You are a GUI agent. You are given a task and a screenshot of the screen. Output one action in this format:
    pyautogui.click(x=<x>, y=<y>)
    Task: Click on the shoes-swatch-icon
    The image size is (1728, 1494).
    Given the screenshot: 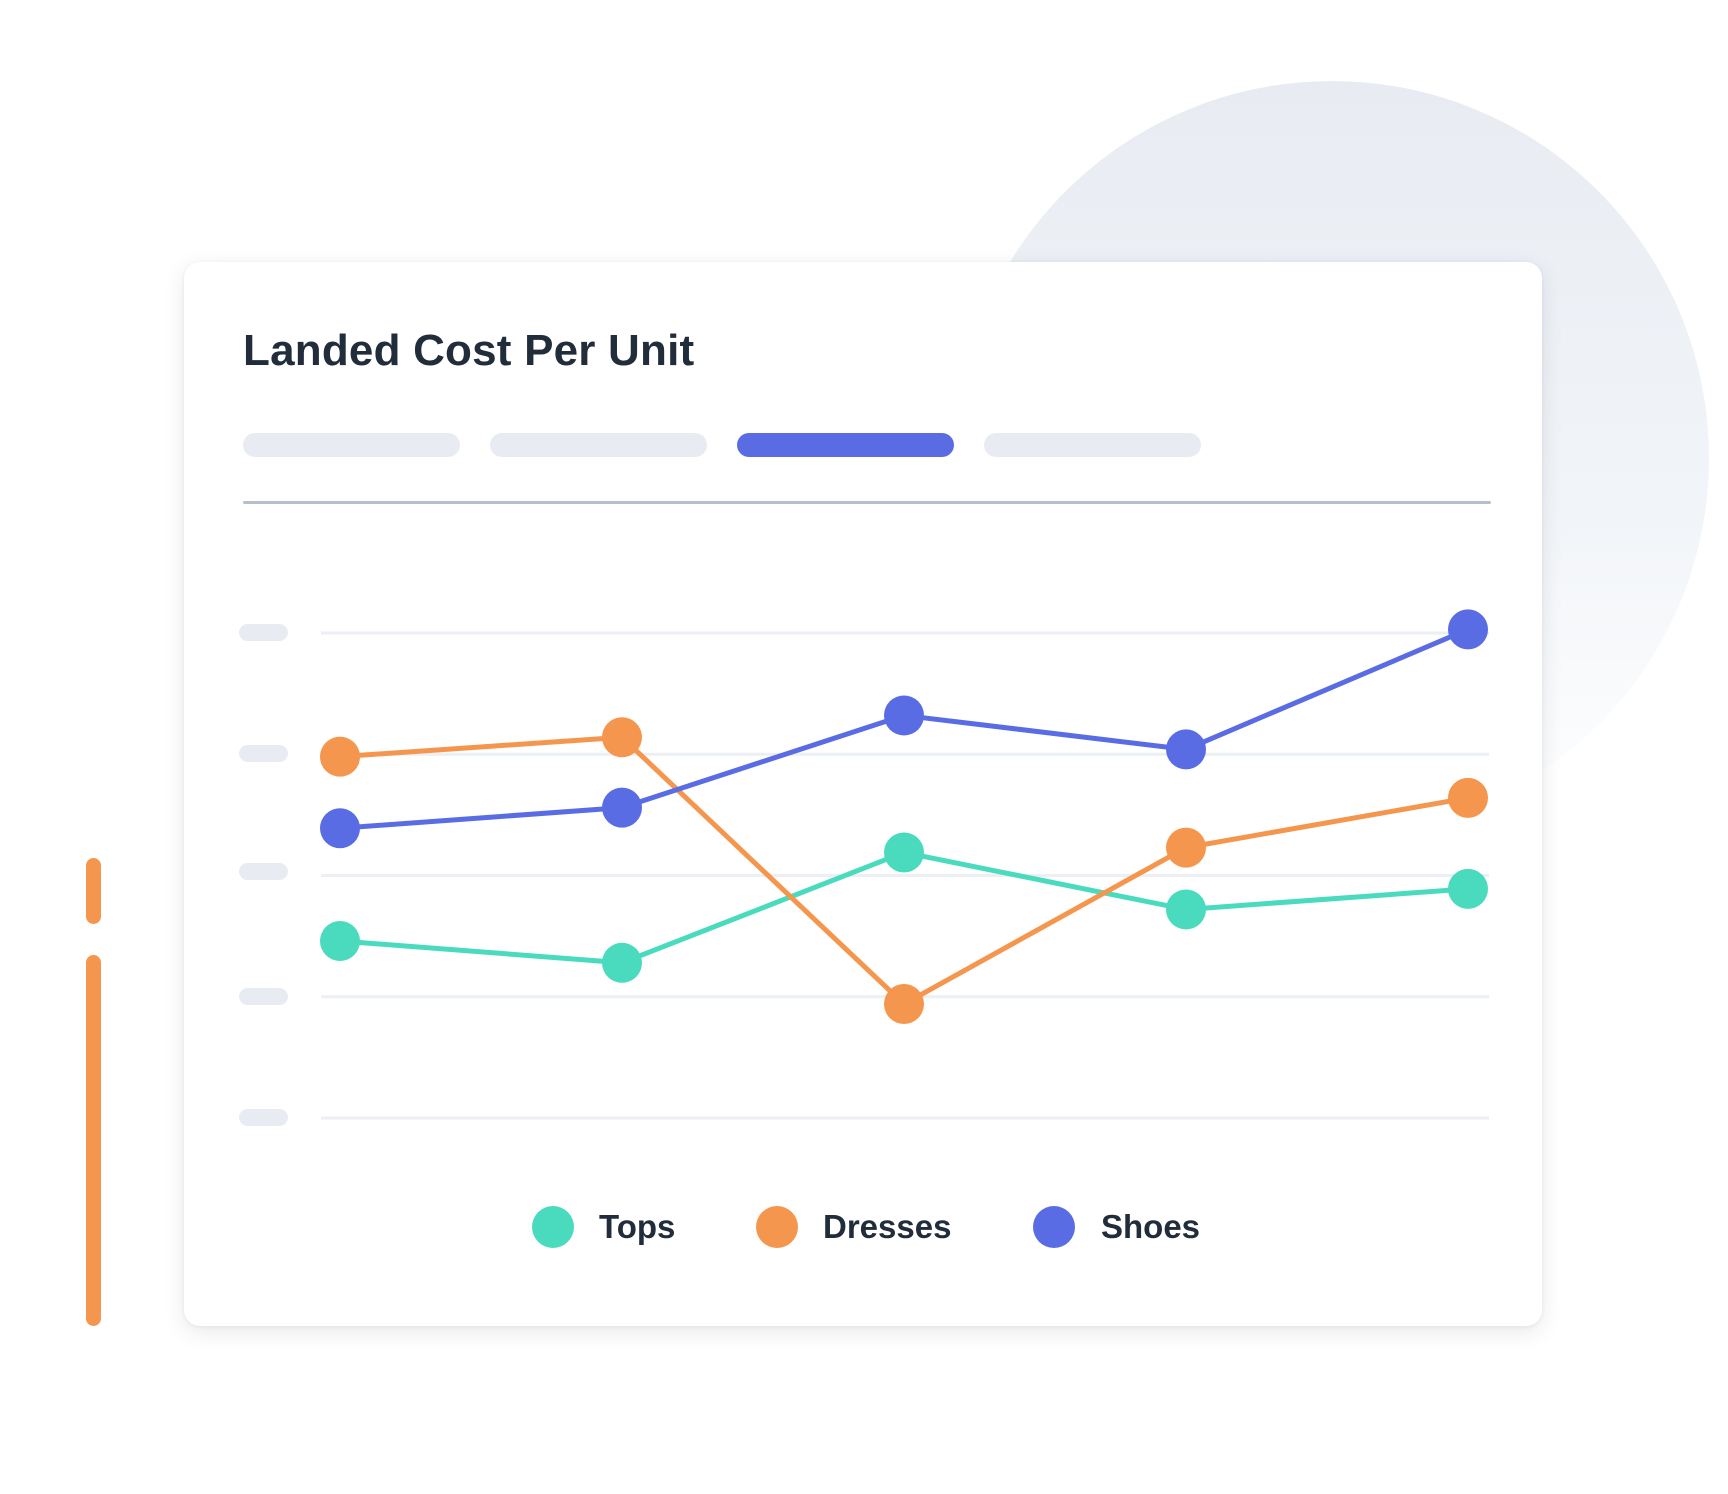 What is the action you would take?
    pyautogui.click(x=1054, y=1227)
    